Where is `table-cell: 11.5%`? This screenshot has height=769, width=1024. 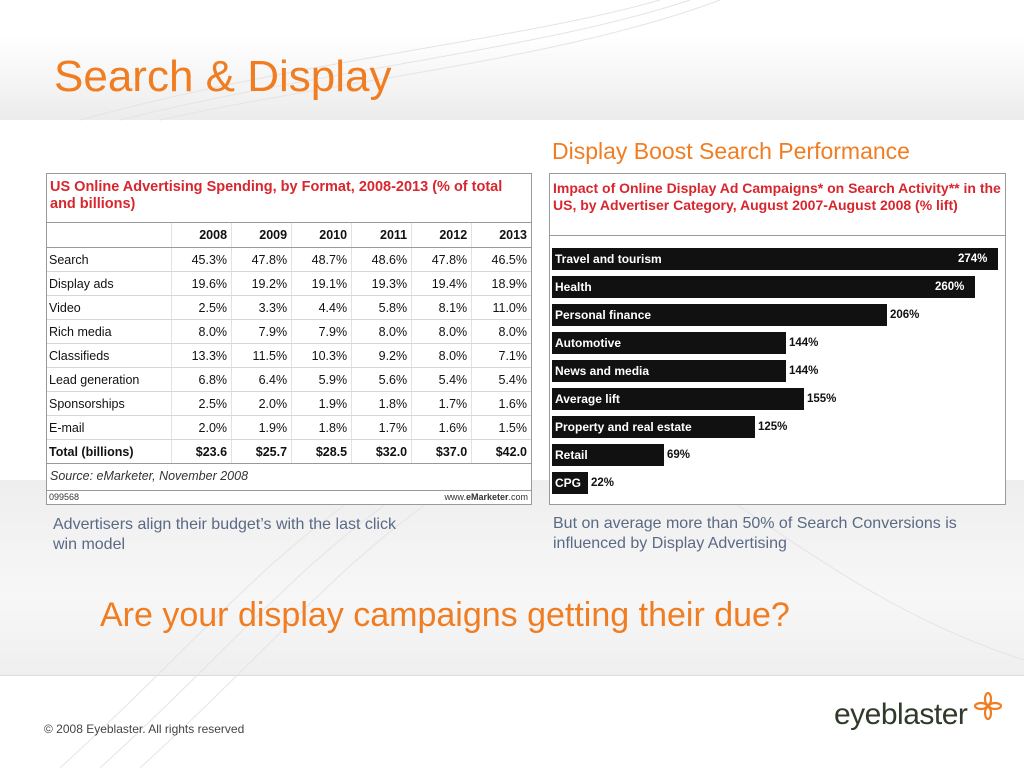
table-cell: 11.5% is located at coordinates (261, 355).